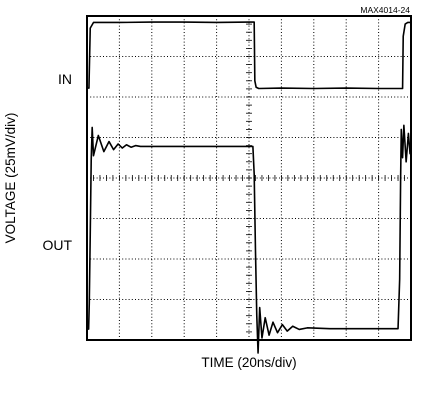  I want to click on y-axis-label: VOLTAGE (25mV/div), so click(10, 178).